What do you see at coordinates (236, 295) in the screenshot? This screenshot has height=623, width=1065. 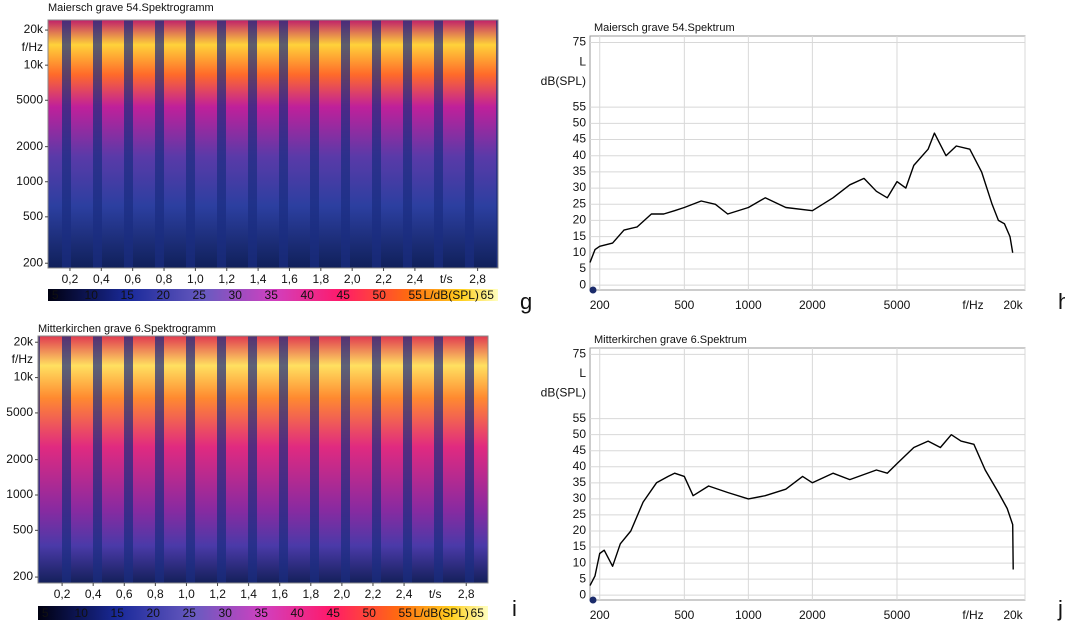 I see `colorbar-tick-label: 30` at bounding box center [236, 295].